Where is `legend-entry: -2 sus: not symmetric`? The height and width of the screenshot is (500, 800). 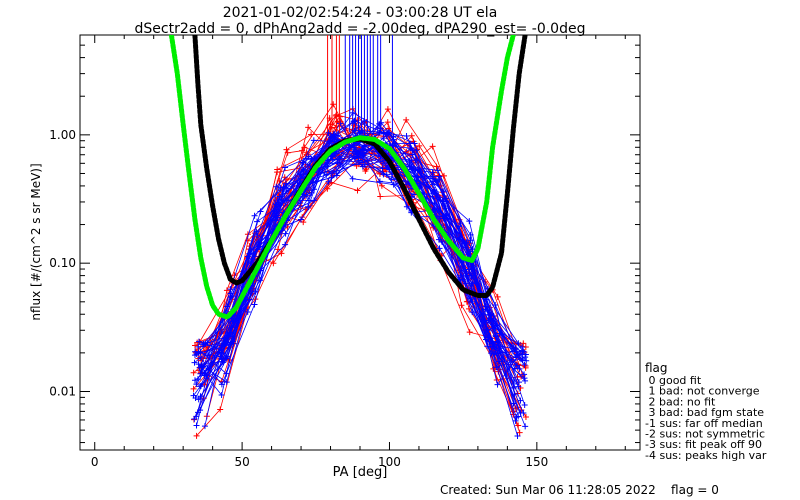
legend-entry: -2 sus: not symmetric is located at coordinates (705, 434).